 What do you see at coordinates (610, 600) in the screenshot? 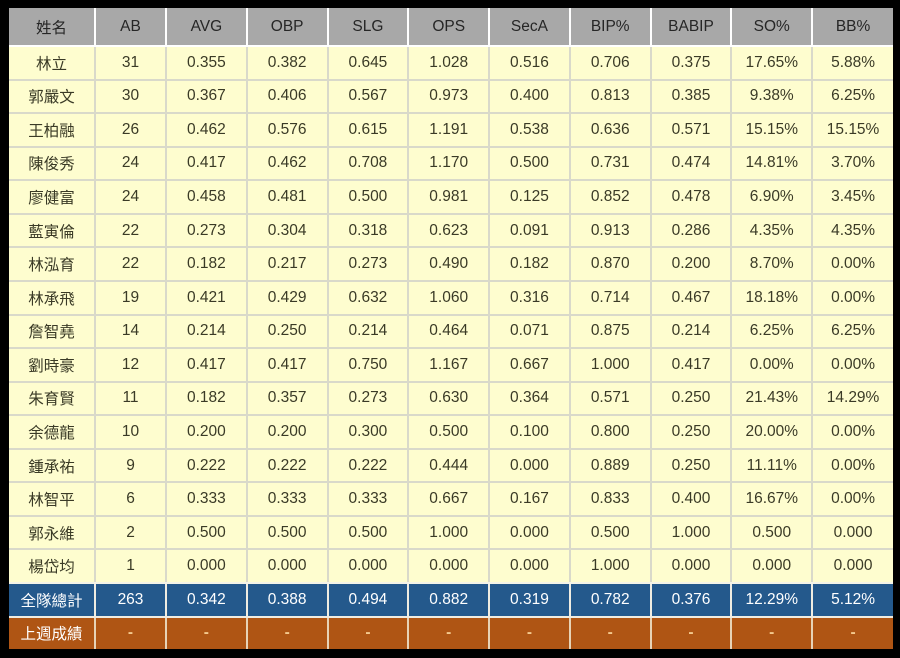
I see `team-total-value-cell: 0.782` at bounding box center [610, 600].